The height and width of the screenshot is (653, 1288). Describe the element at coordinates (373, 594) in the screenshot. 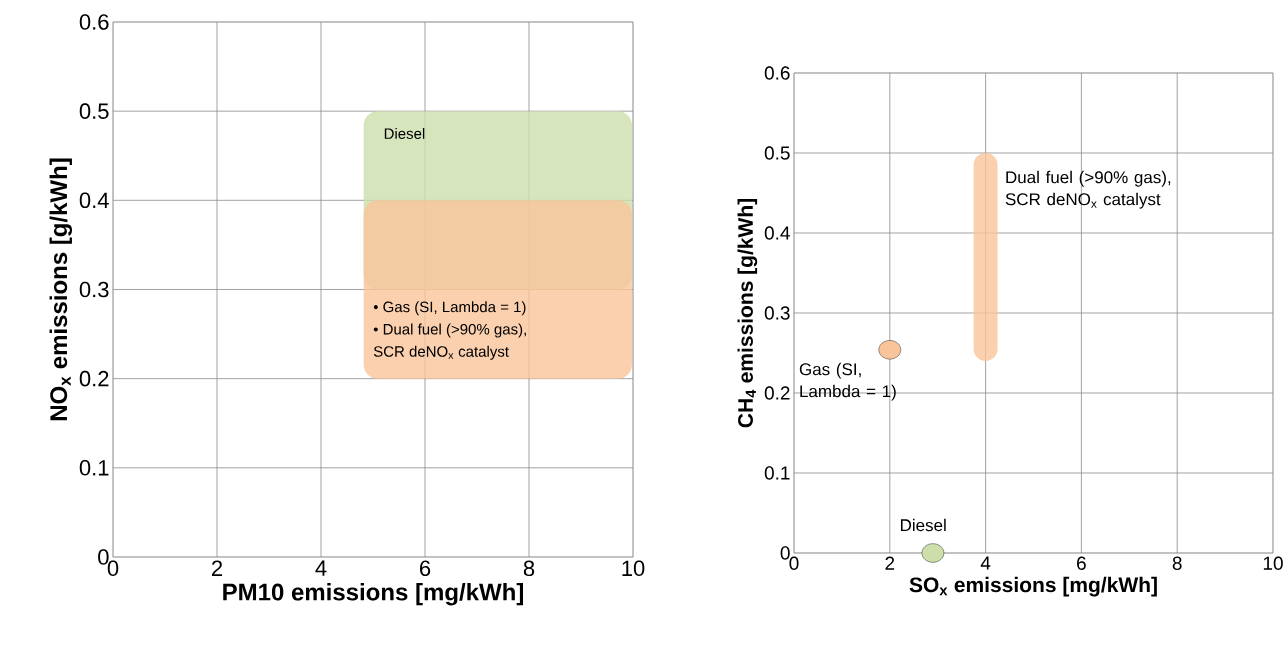

I see `x-axis-title: PM10 emissions [mg/kWh]` at that location.